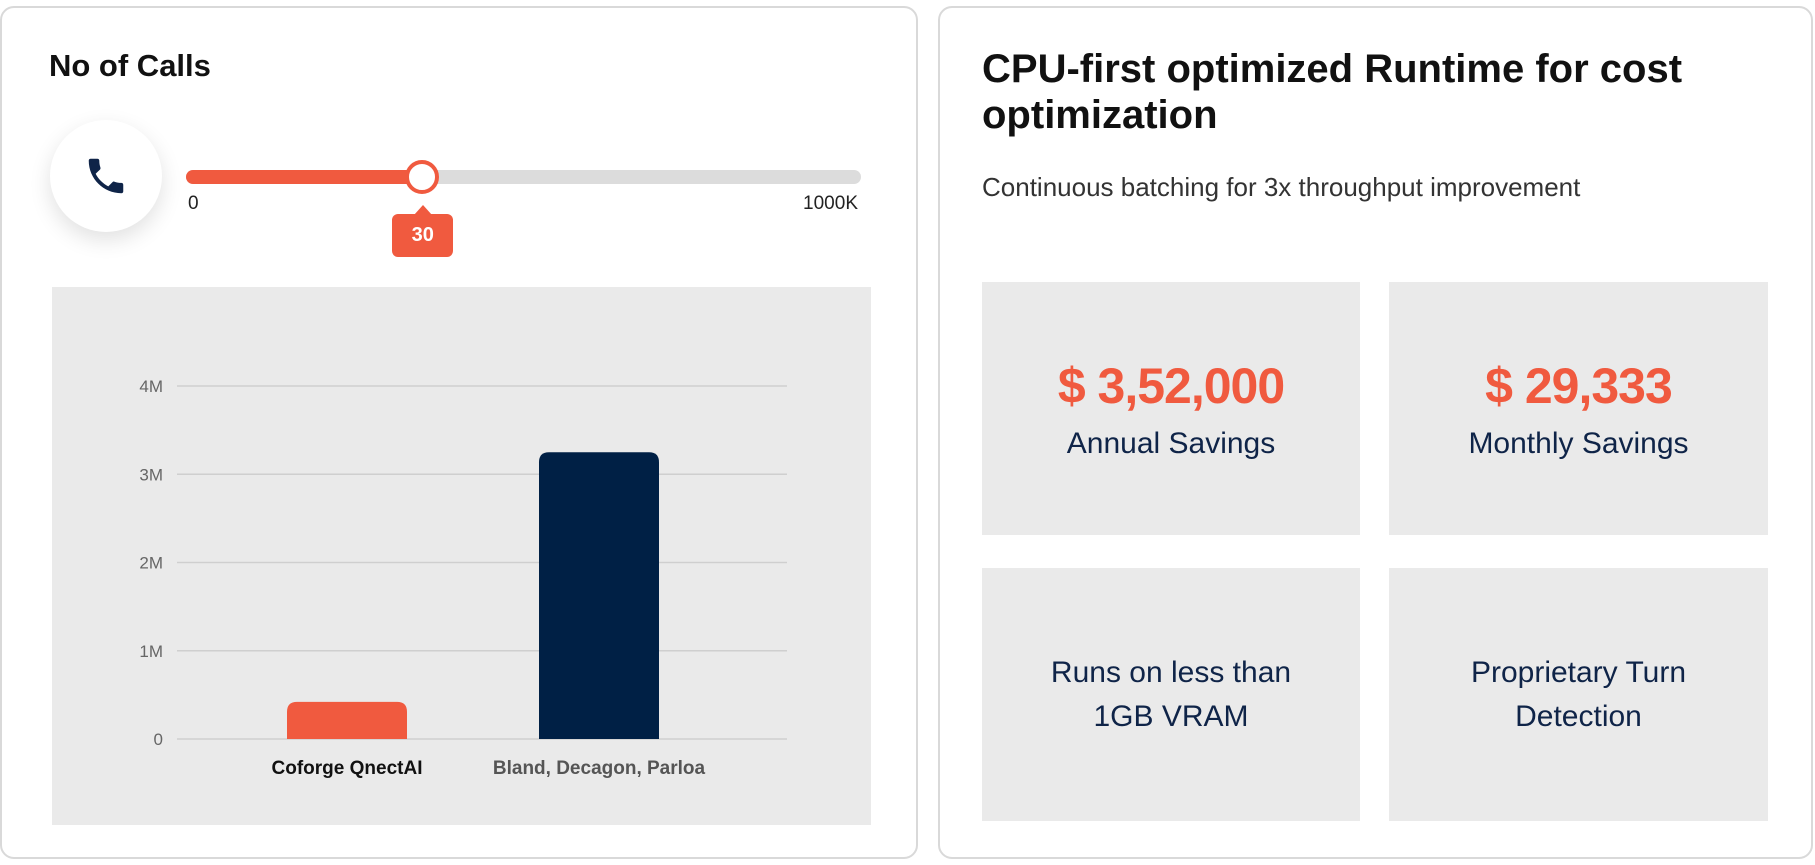  What do you see at coordinates (151, 563) in the screenshot?
I see `y-tick-label: 2M` at bounding box center [151, 563].